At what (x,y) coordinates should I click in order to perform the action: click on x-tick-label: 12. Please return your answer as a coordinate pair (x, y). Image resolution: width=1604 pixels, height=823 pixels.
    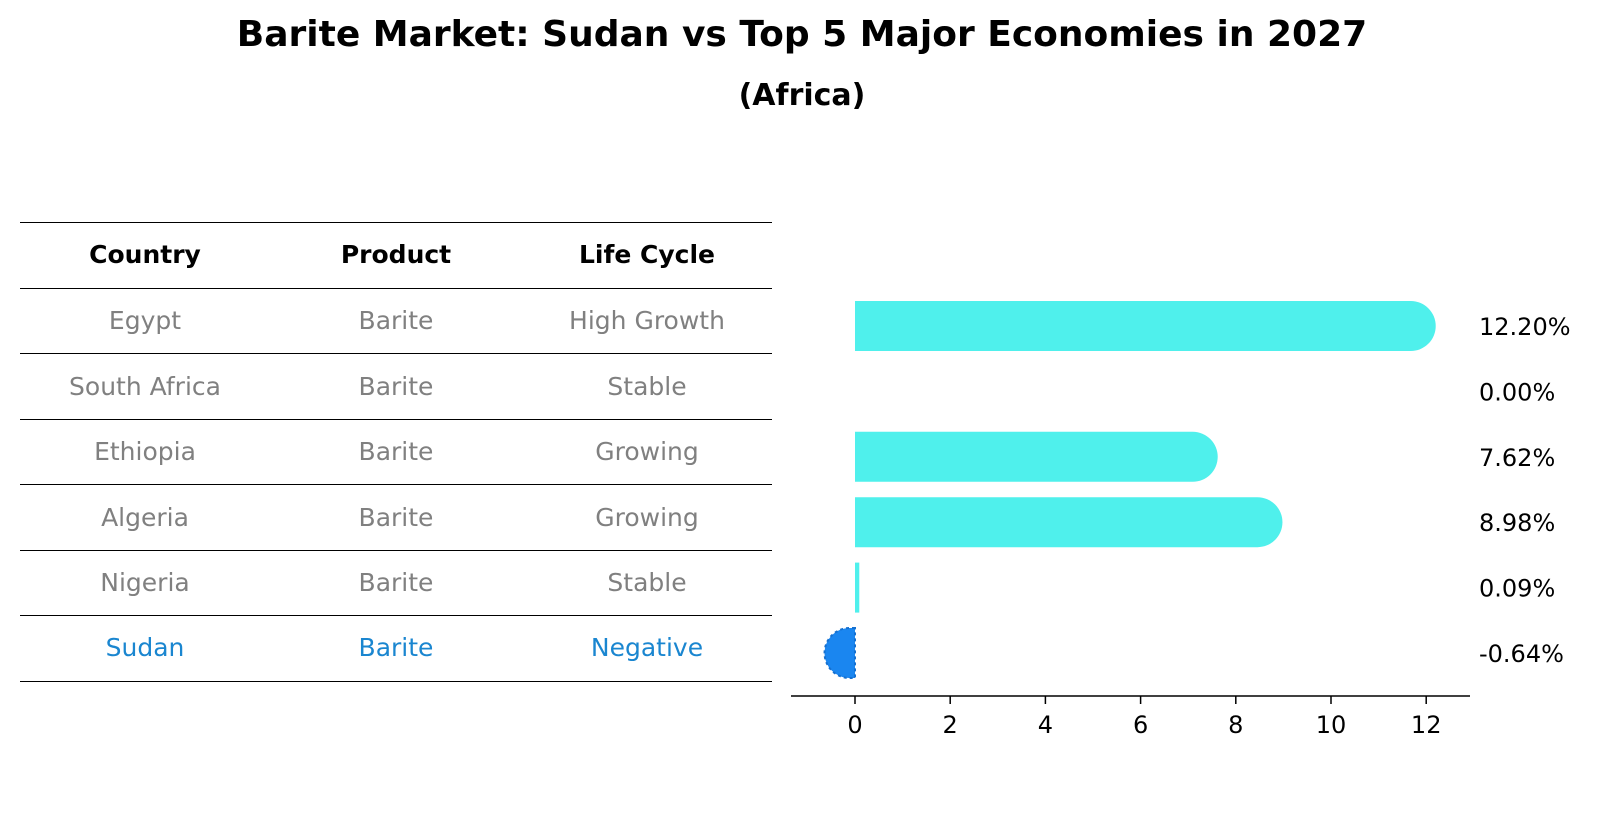
    Looking at the image, I should click on (1426, 725).